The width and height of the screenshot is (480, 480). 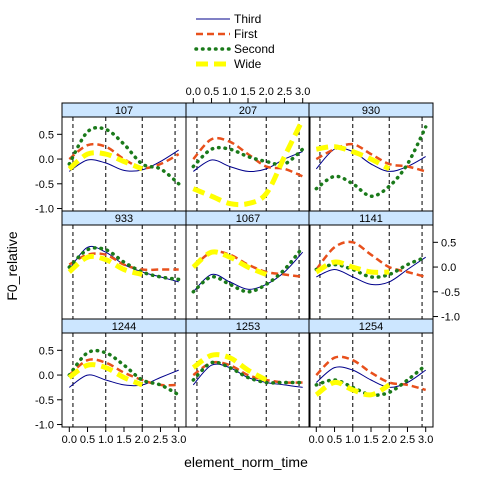 What do you see at coordinates (246, 462) in the screenshot?
I see `x-axis-label: element_norm_time` at bounding box center [246, 462].